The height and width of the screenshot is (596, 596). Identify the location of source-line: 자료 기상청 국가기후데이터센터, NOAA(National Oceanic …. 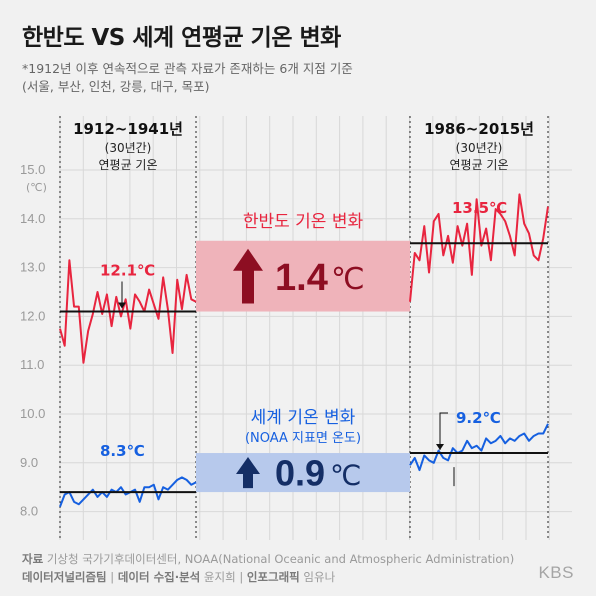
(268, 559).